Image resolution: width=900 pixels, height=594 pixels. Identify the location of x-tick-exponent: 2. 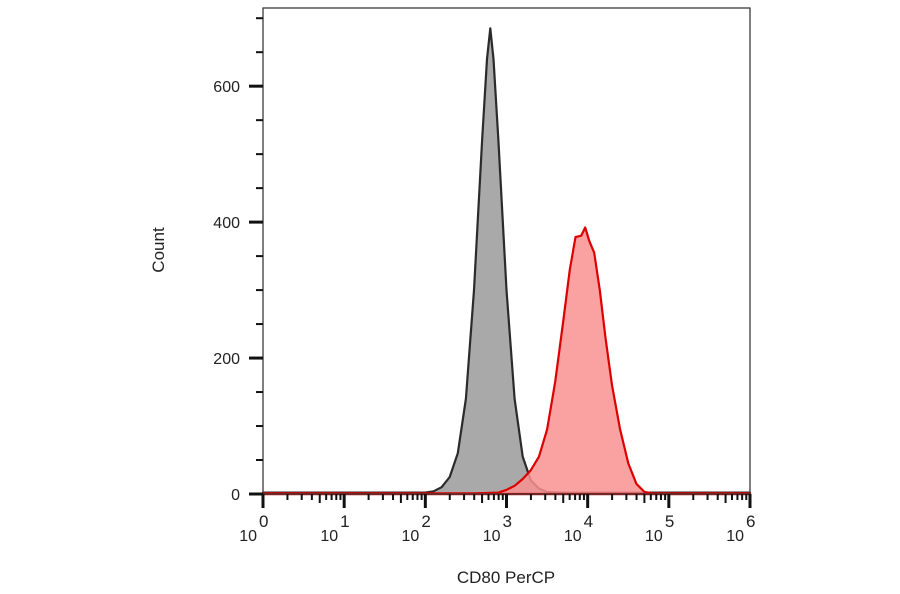
(425, 521).